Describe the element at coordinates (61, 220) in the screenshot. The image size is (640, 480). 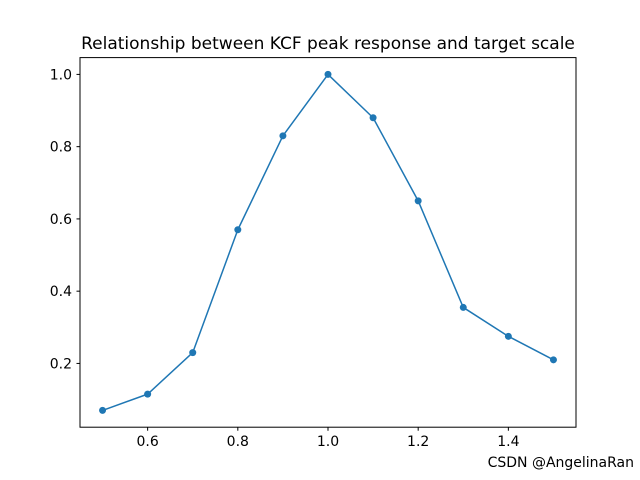
I see `y-tick-label: 0.6` at that location.